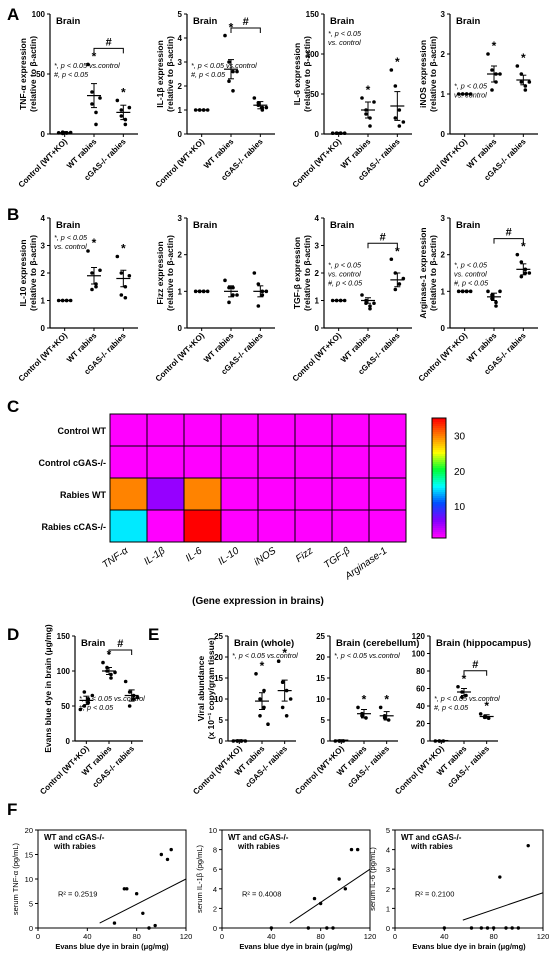  I want to click on chart-title: Brain (whole), so click(264, 643).